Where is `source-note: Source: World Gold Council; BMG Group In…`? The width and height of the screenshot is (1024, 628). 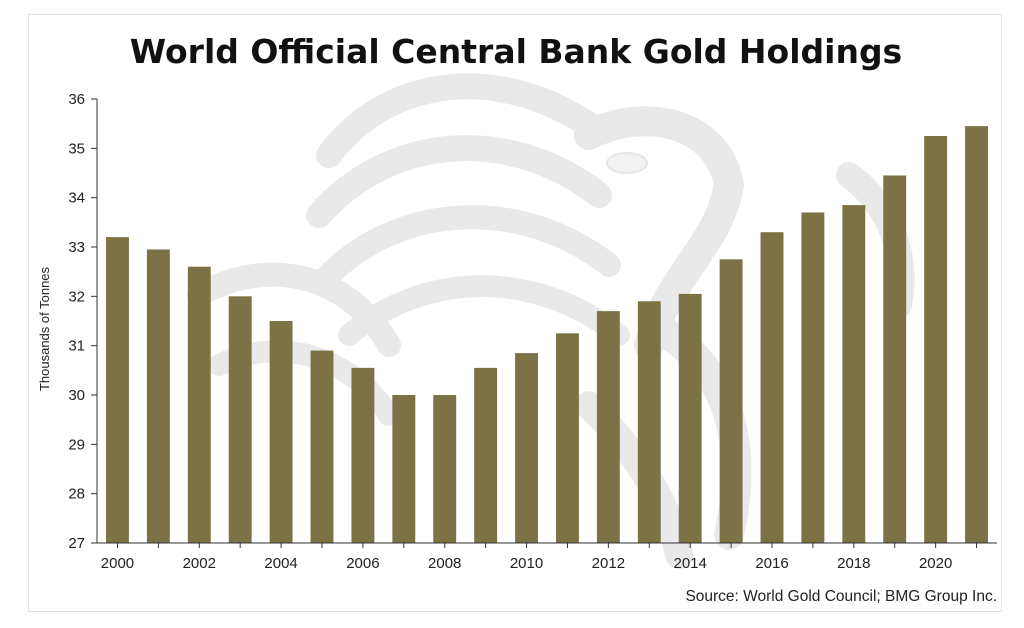
source-note: Source: World Gold Council; BMG Group In… is located at coordinates (841, 596).